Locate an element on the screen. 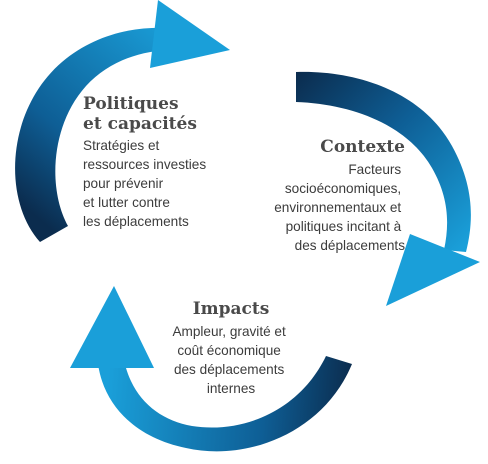 This screenshot has height=464, width=488. node-politiques-desc-line: Stratégies et is located at coordinates (121, 145).